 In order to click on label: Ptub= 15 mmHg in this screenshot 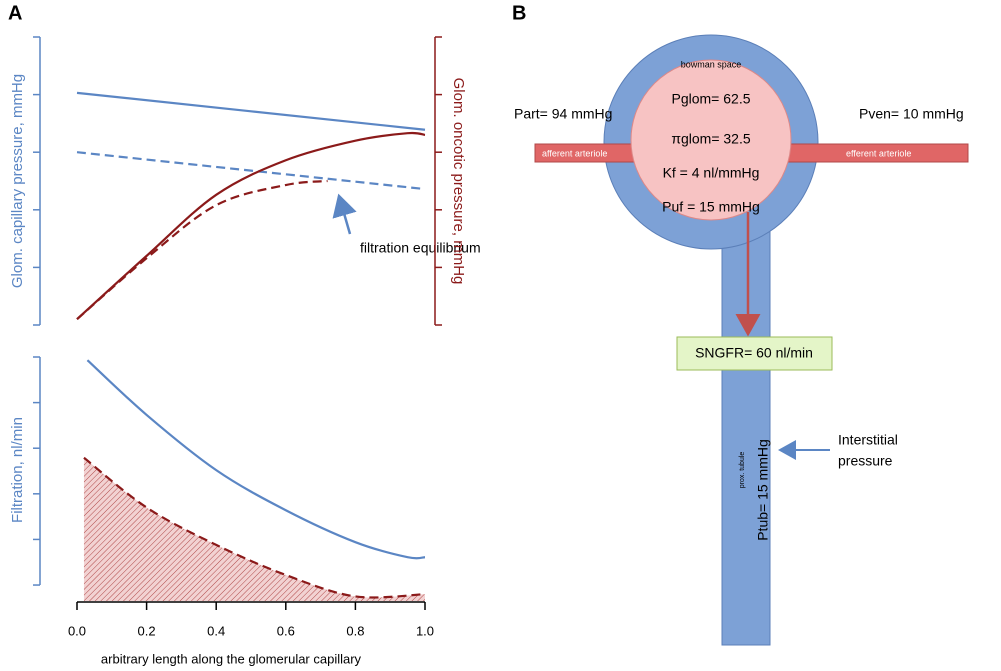, I will do `click(763, 490)`.